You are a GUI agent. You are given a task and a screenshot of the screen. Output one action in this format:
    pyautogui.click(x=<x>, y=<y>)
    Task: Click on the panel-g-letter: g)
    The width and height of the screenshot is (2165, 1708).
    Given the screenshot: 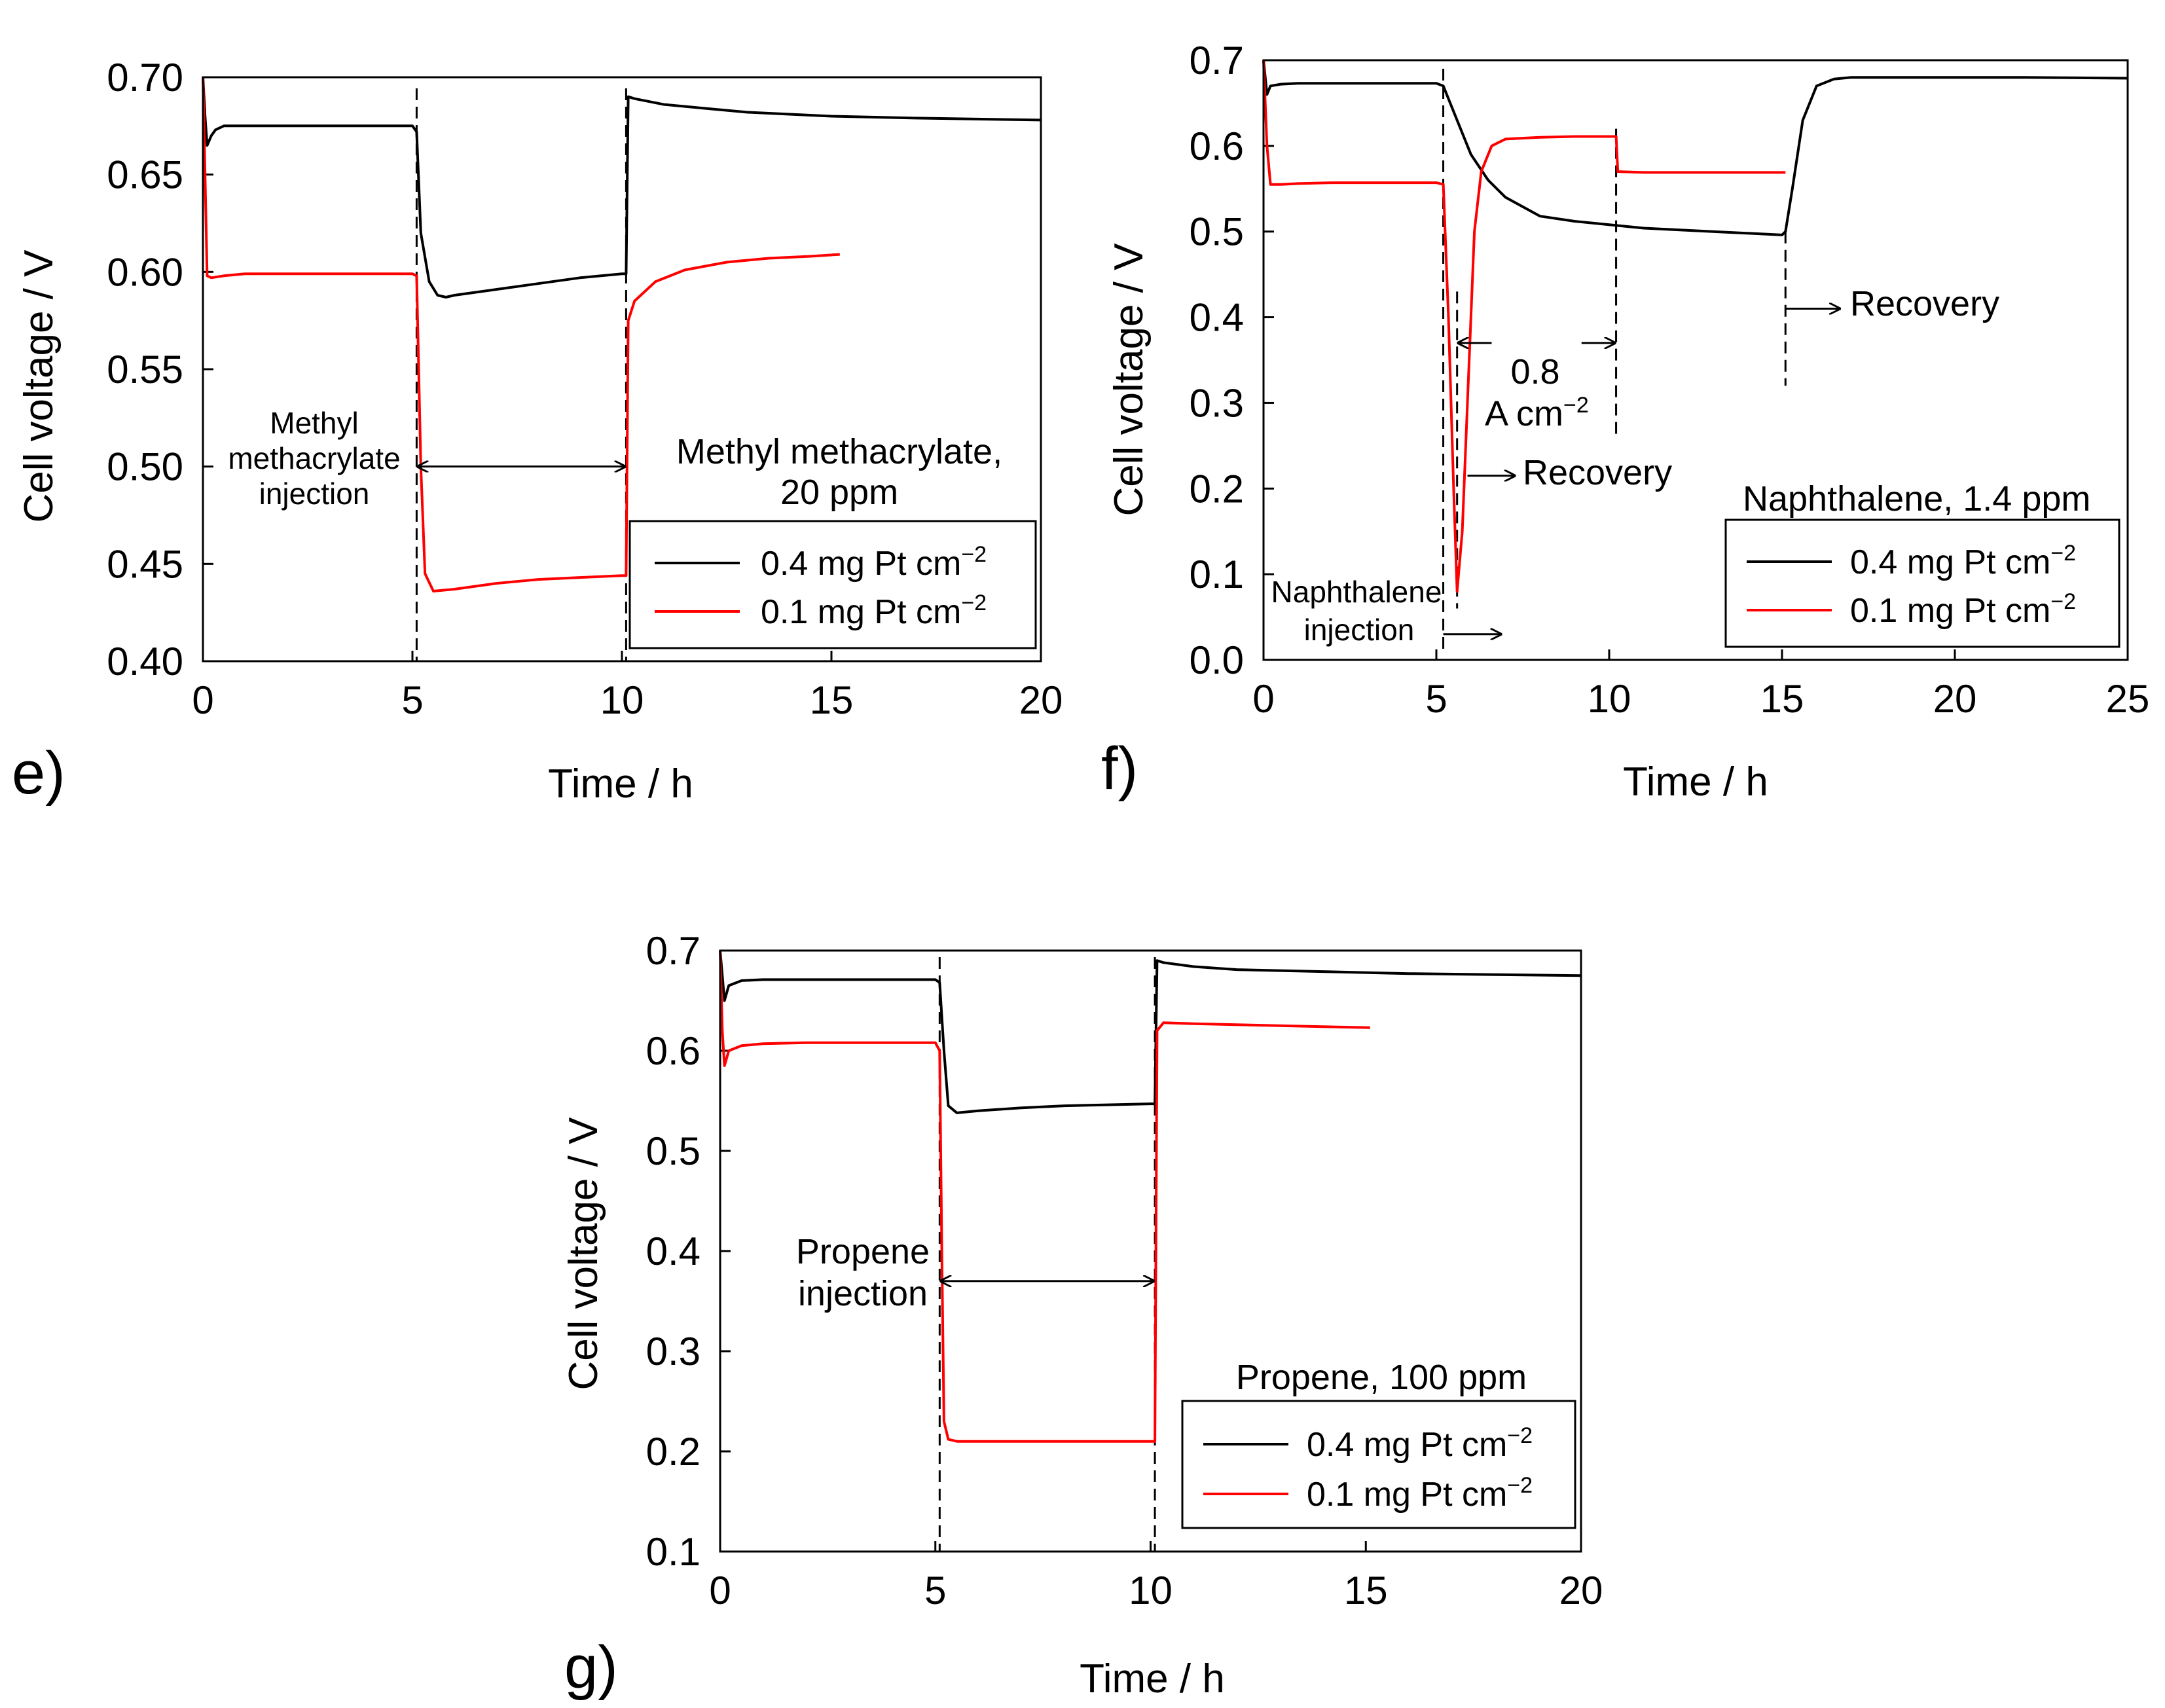 What is the action you would take?
    pyautogui.click(x=591, y=1667)
    